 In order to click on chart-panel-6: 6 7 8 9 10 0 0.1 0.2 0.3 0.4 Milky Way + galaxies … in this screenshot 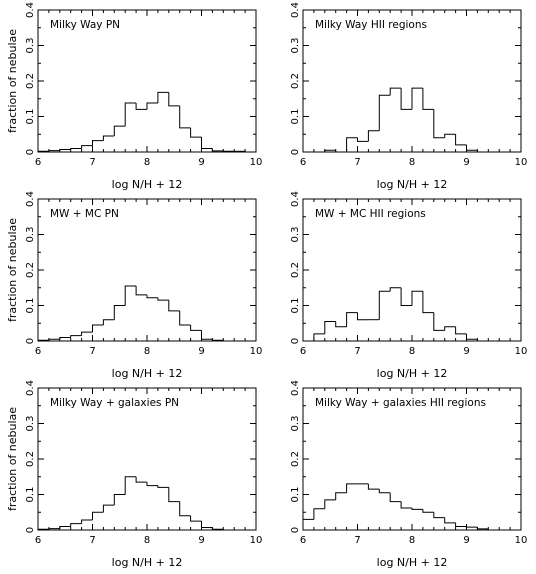, I will do `click(408, 474)`.